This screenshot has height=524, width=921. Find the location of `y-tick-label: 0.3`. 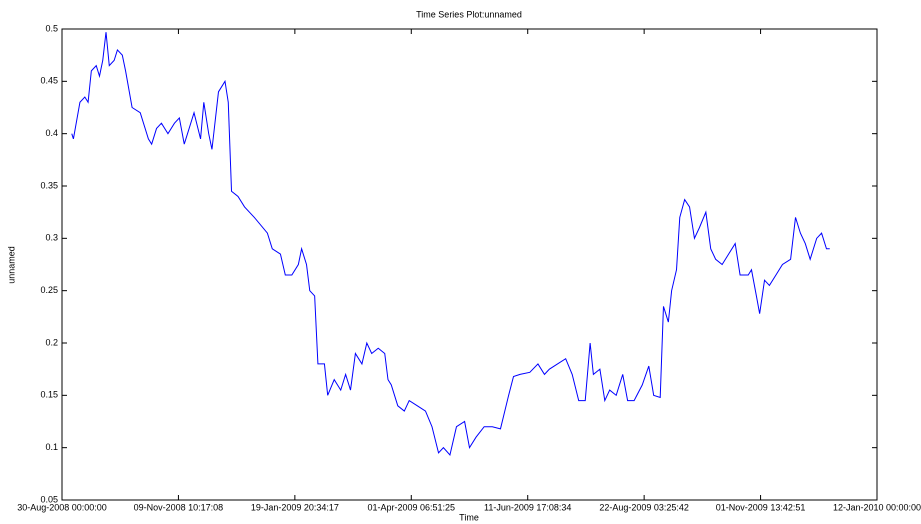

y-tick-label: 0.3 is located at coordinates (51, 238).